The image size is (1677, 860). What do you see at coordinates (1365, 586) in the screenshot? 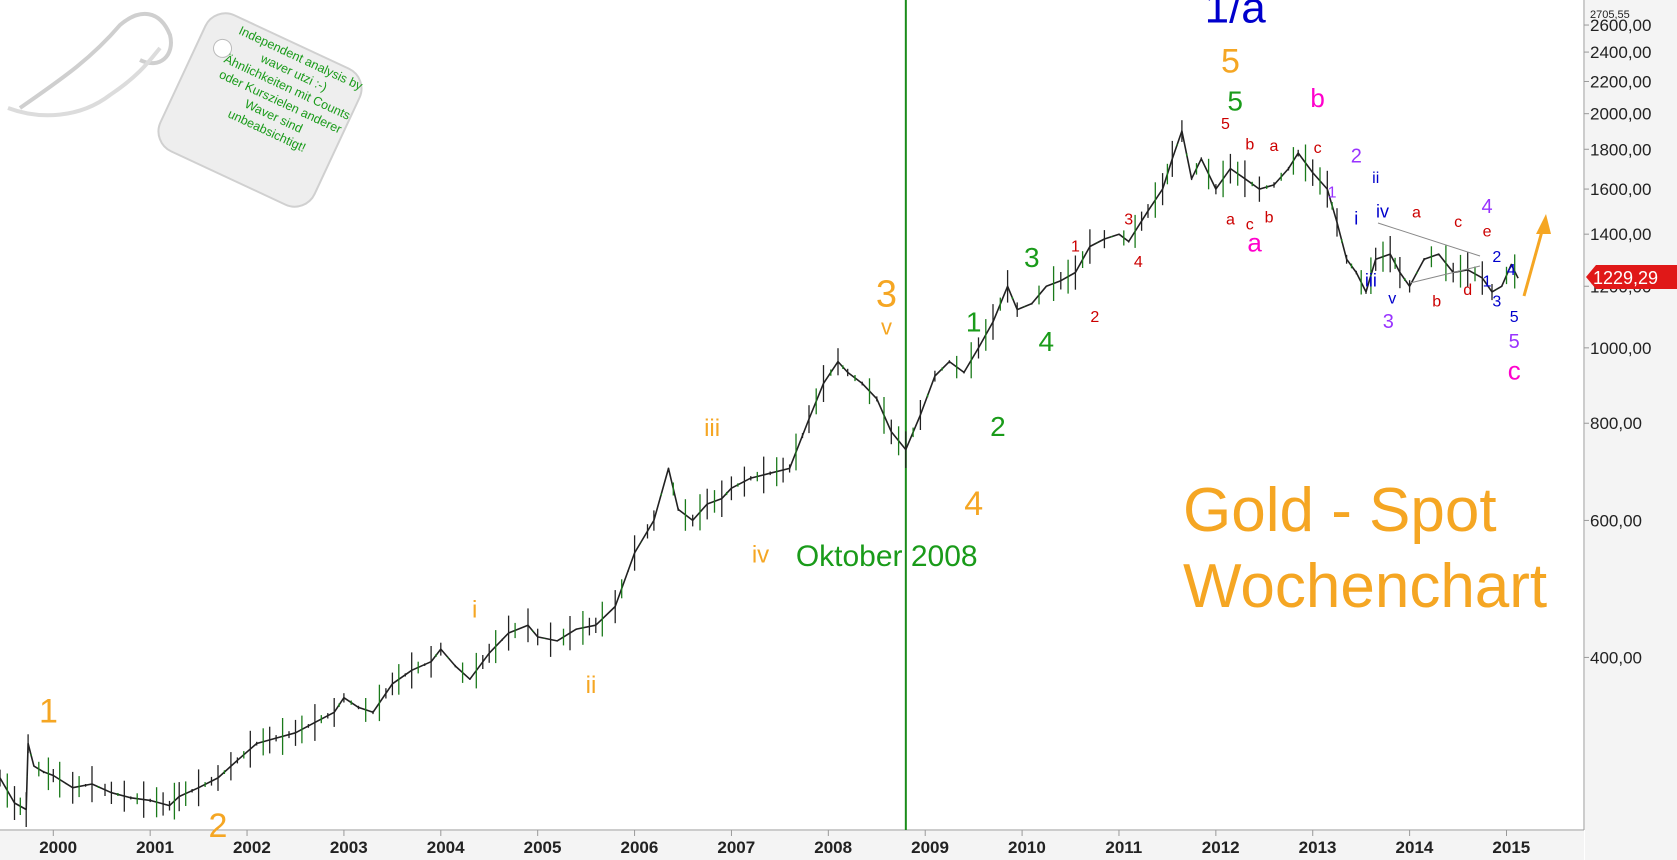
I see `chart-subtitle: Wochenchart` at bounding box center [1365, 586].